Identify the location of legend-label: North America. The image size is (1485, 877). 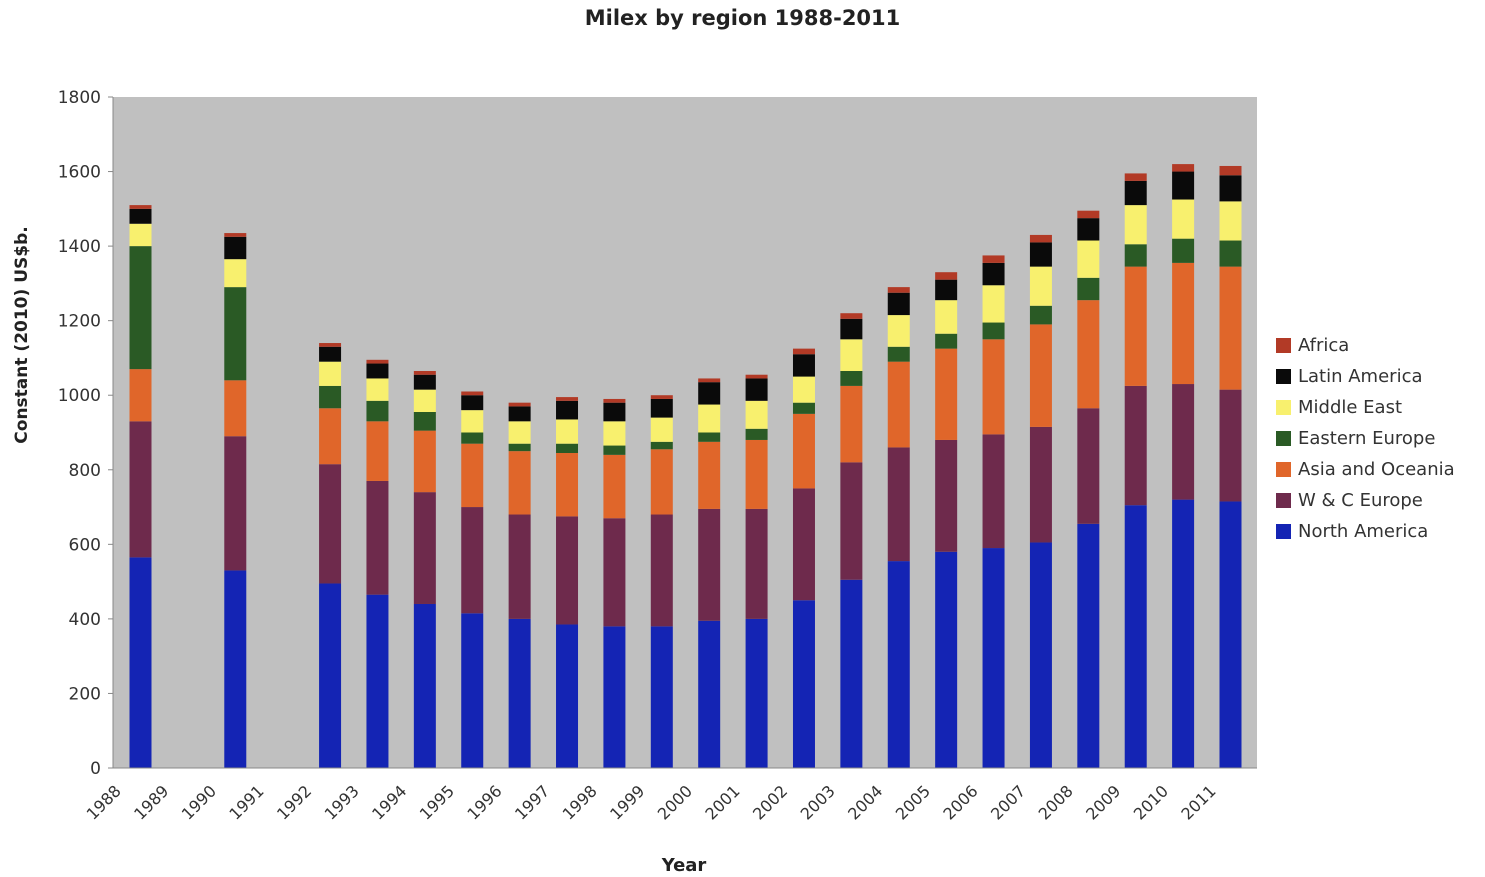
(1363, 531).